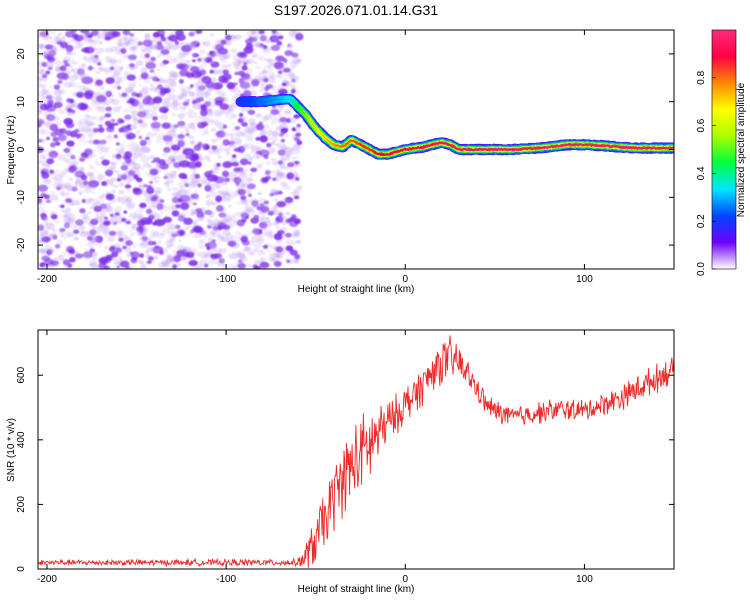 The height and width of the screenshot is (600, 750). I want to click on x-tick-label: 0, so click(405, 579).